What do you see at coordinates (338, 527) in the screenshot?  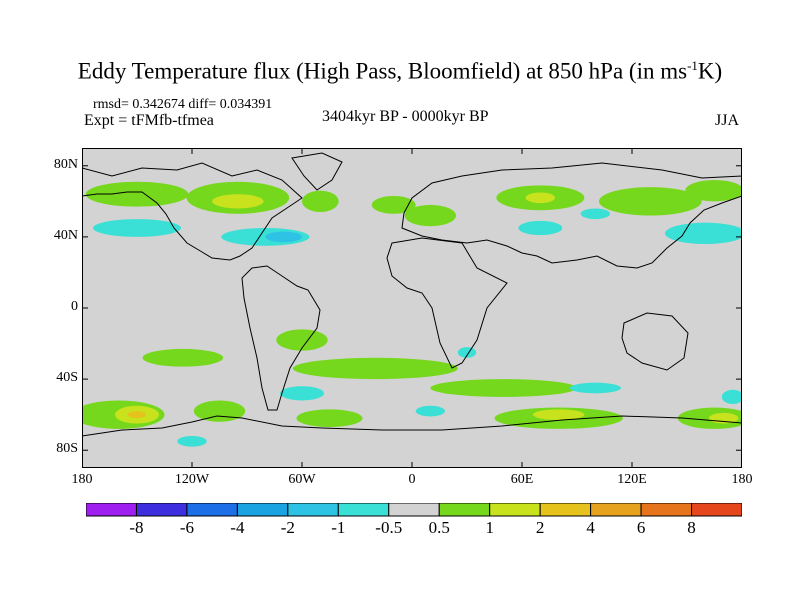 I see `colorbar-label: -1` at bounding box center [338, 527].